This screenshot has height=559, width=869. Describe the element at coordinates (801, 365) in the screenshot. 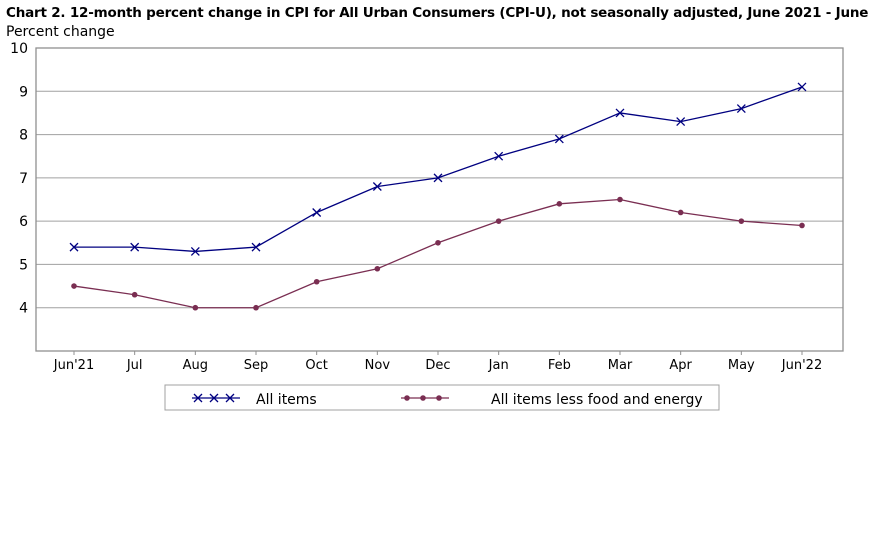

I see `x-tick-label: Jun'22` at that location.